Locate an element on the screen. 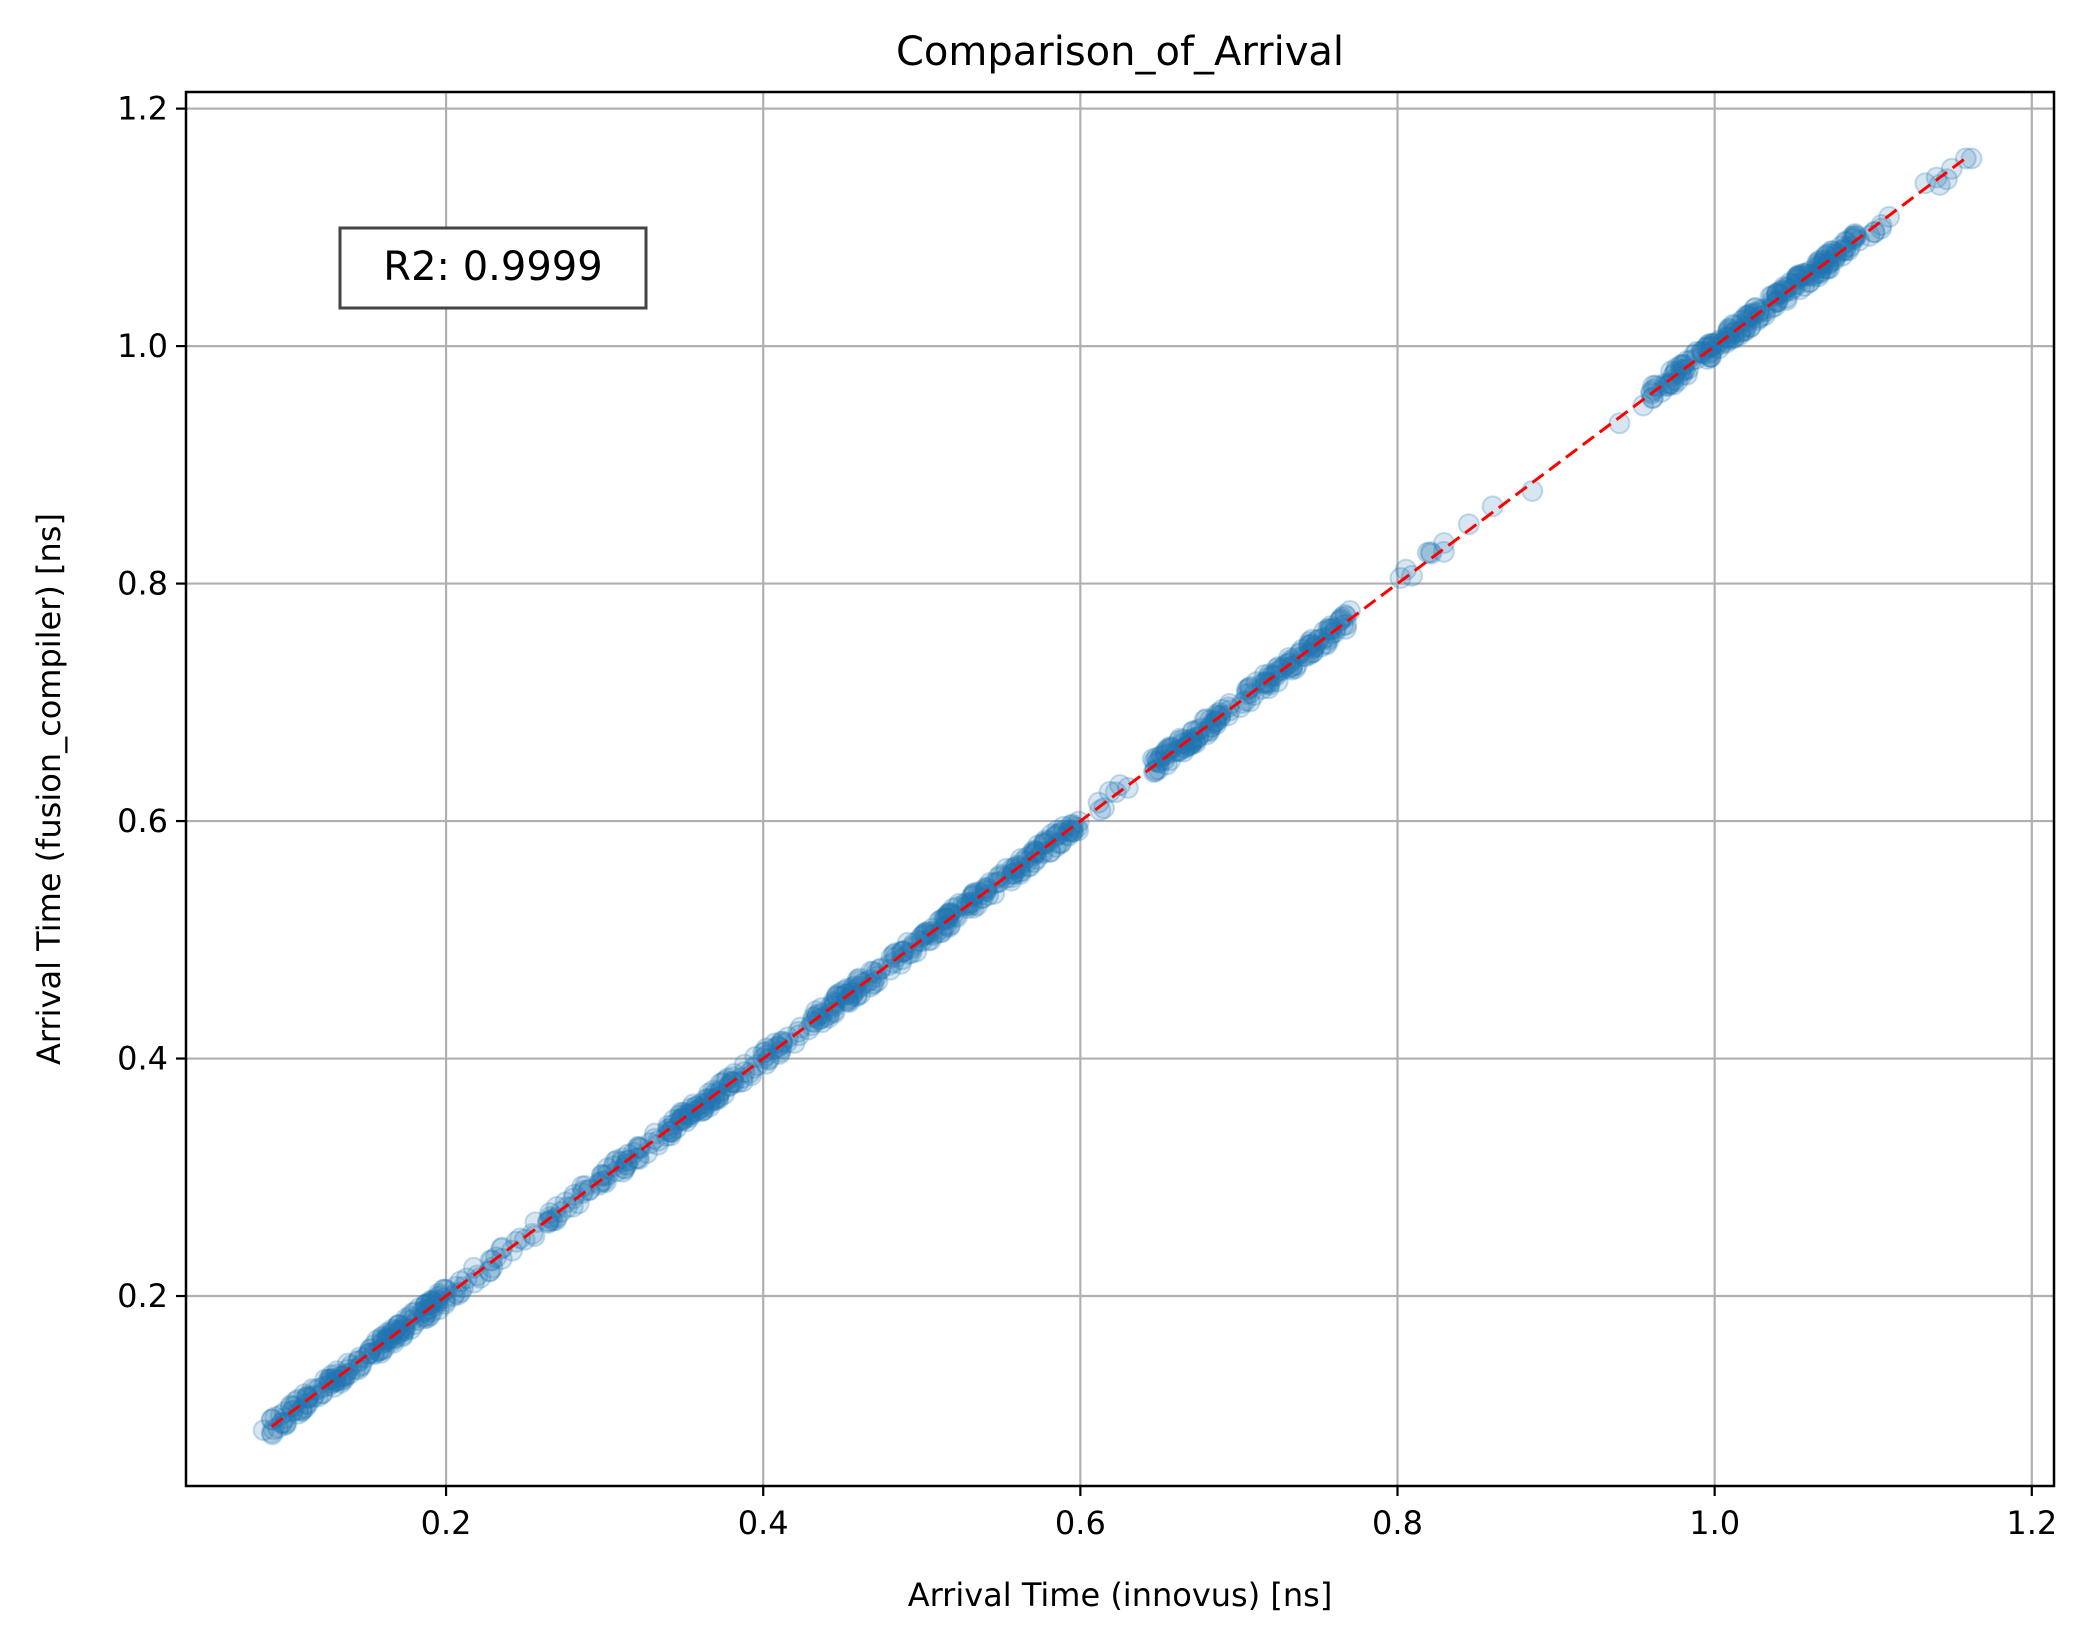  y-axis-label: Arrival Time (fusion_compiler) [ns] is located at coordinates (49, 789).